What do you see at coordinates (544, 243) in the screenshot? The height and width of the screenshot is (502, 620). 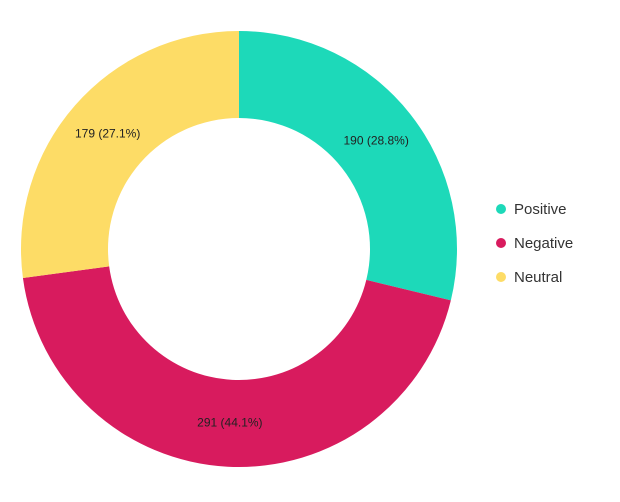 I see `legend-label-negative: Negative` at bounding box center [544, 243].